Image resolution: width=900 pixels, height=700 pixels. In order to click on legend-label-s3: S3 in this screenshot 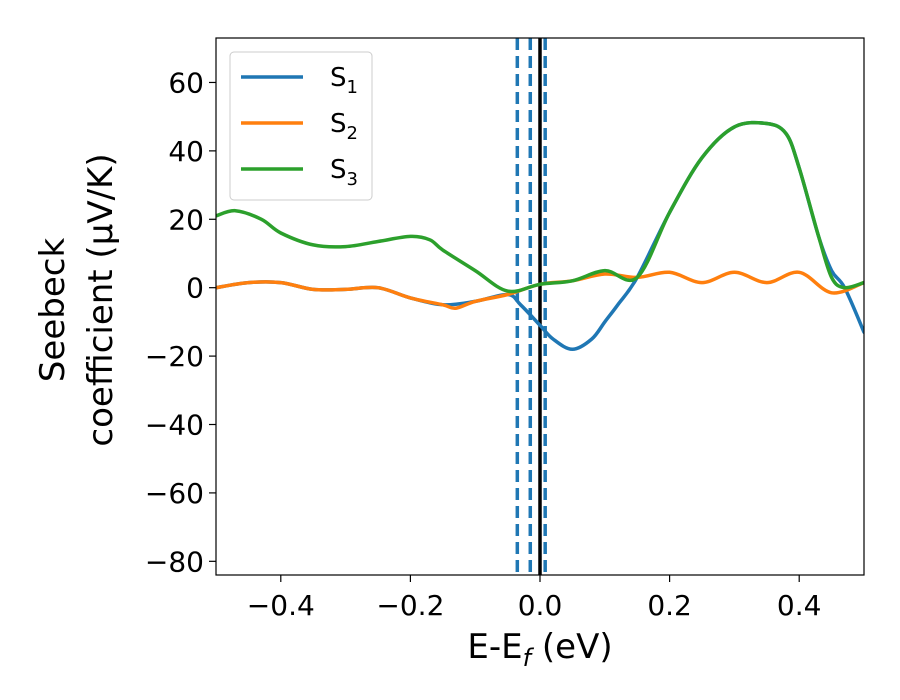, I will do `click(344, 172)`.